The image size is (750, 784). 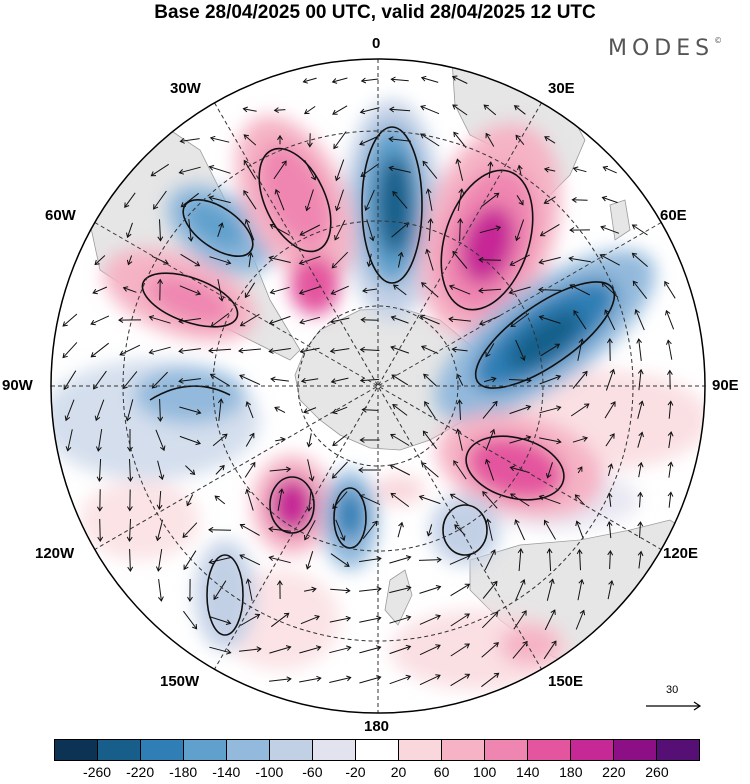 What do you see at coordinates (718, 40) in the screenshot?
I see `copyright-mark: ©` at bounding box center [718, 40].